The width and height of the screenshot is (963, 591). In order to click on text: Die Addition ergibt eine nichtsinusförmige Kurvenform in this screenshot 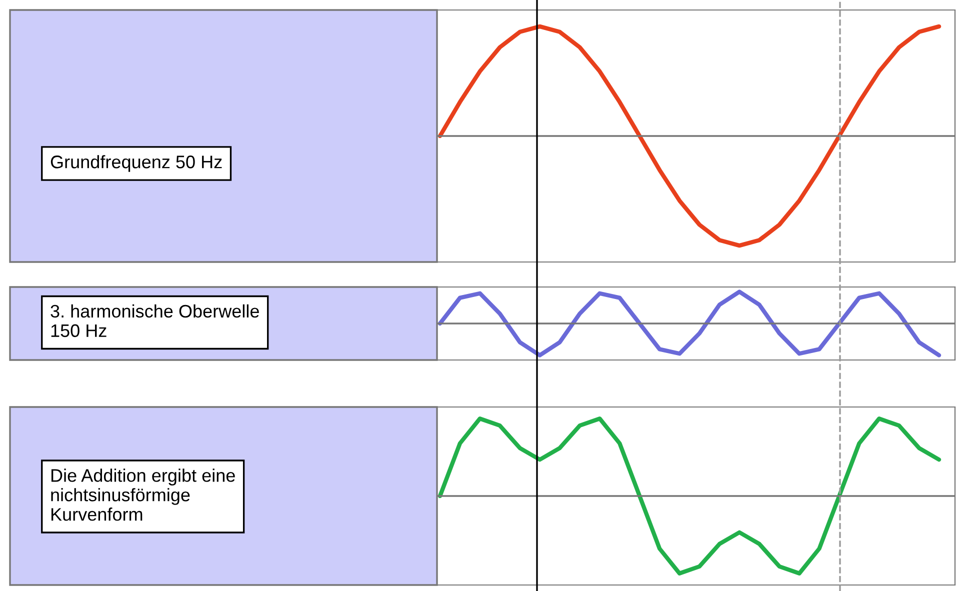, I will do `click(143, 494)`.